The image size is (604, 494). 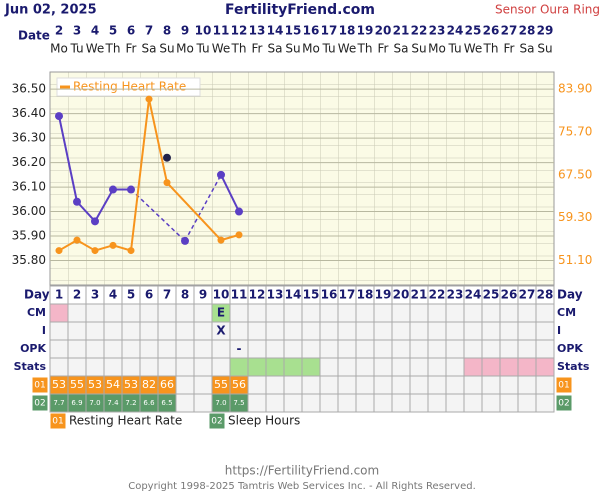 I want to click on metric-value: 66, so click(x=167, y=384).